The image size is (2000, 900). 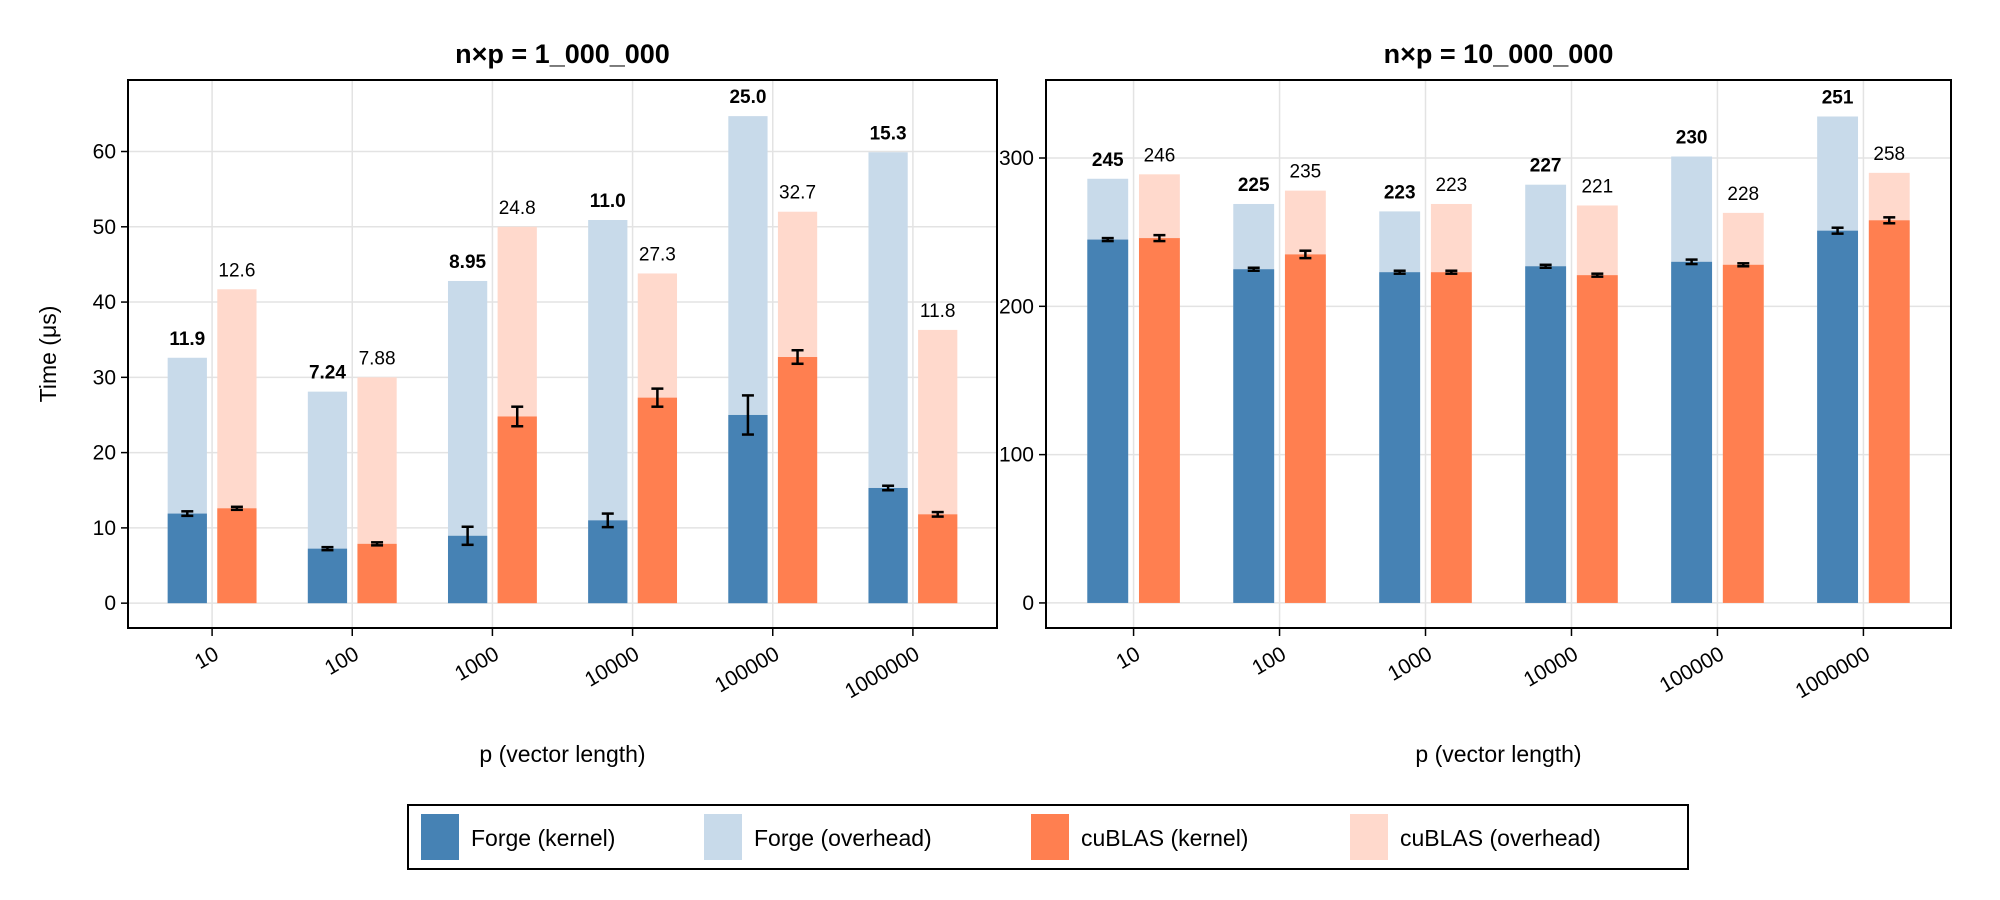 What do you see at coordinates (1400, 192) in the screenshot?
I see `forge-data-label: 223` at bounding box center [1400, 192].